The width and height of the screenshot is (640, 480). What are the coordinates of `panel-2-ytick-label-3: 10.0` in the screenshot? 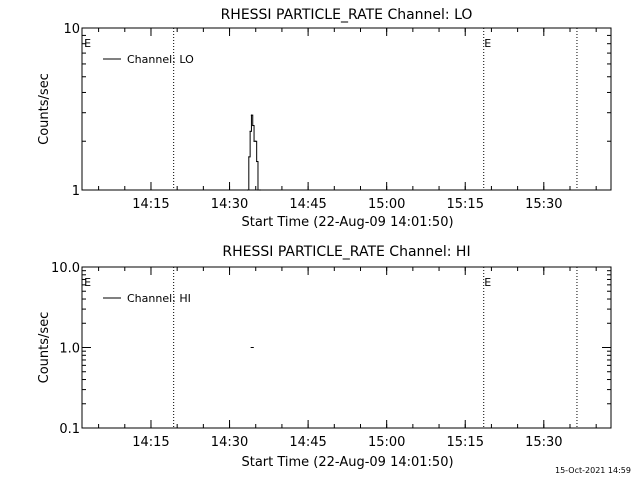 It's located at (65, 268).